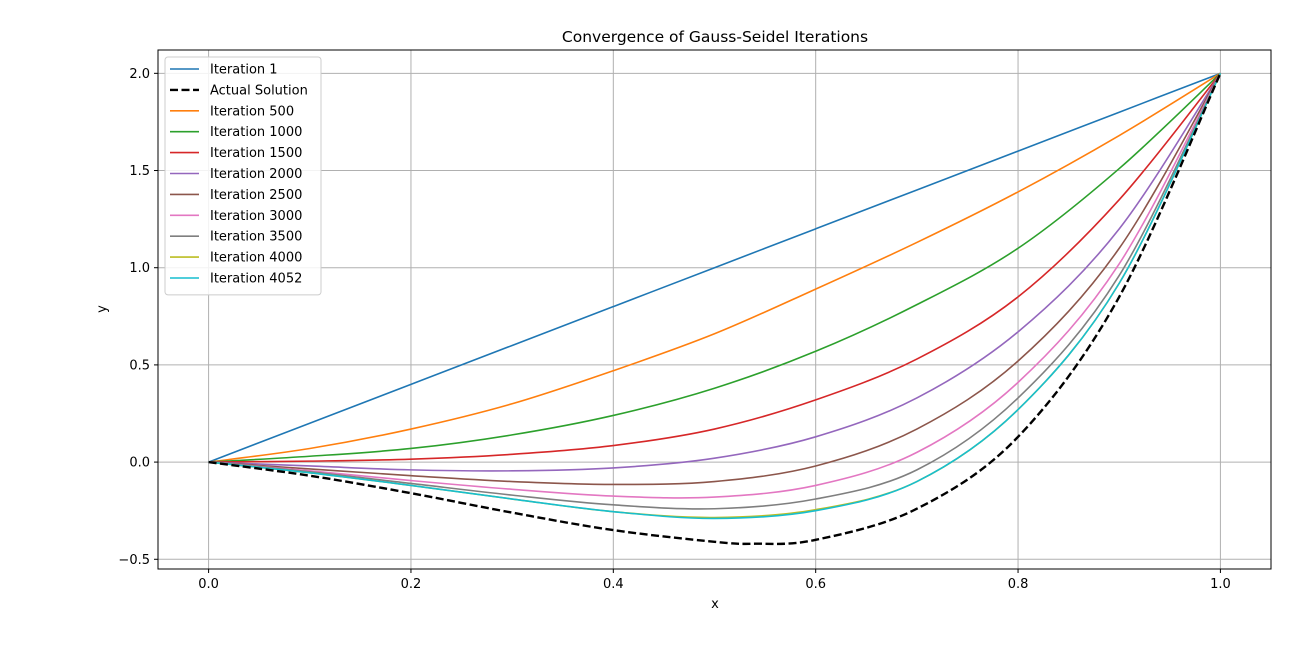  What do you see at coordinates (256, 195) in the screenshot?
I see `legend-label: Iteration 2500` at bounding box center [256, 195].